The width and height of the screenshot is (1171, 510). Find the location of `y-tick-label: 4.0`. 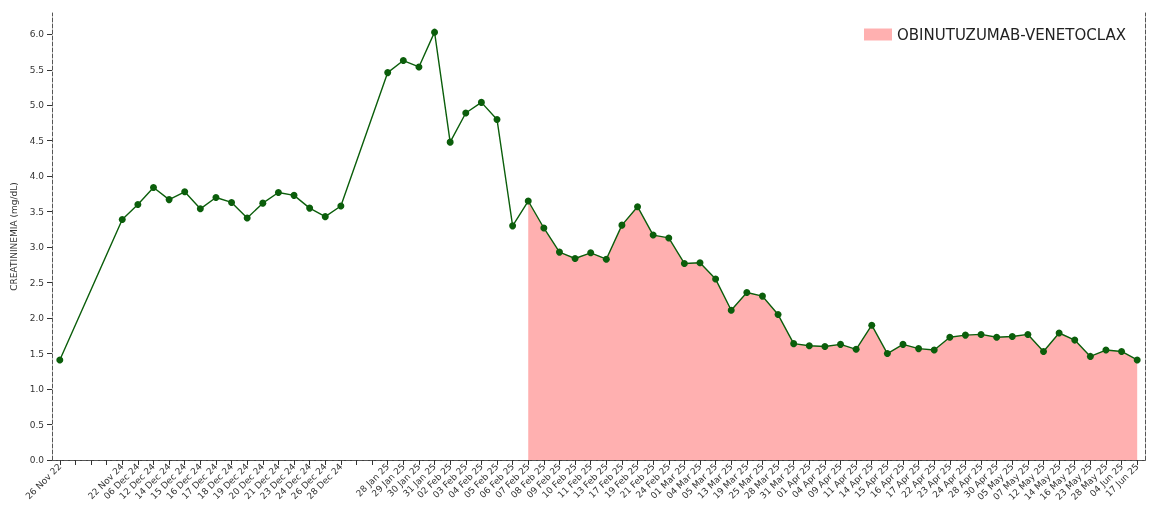

y-tick-label: 4.0 is located at coordinates (37, 176).